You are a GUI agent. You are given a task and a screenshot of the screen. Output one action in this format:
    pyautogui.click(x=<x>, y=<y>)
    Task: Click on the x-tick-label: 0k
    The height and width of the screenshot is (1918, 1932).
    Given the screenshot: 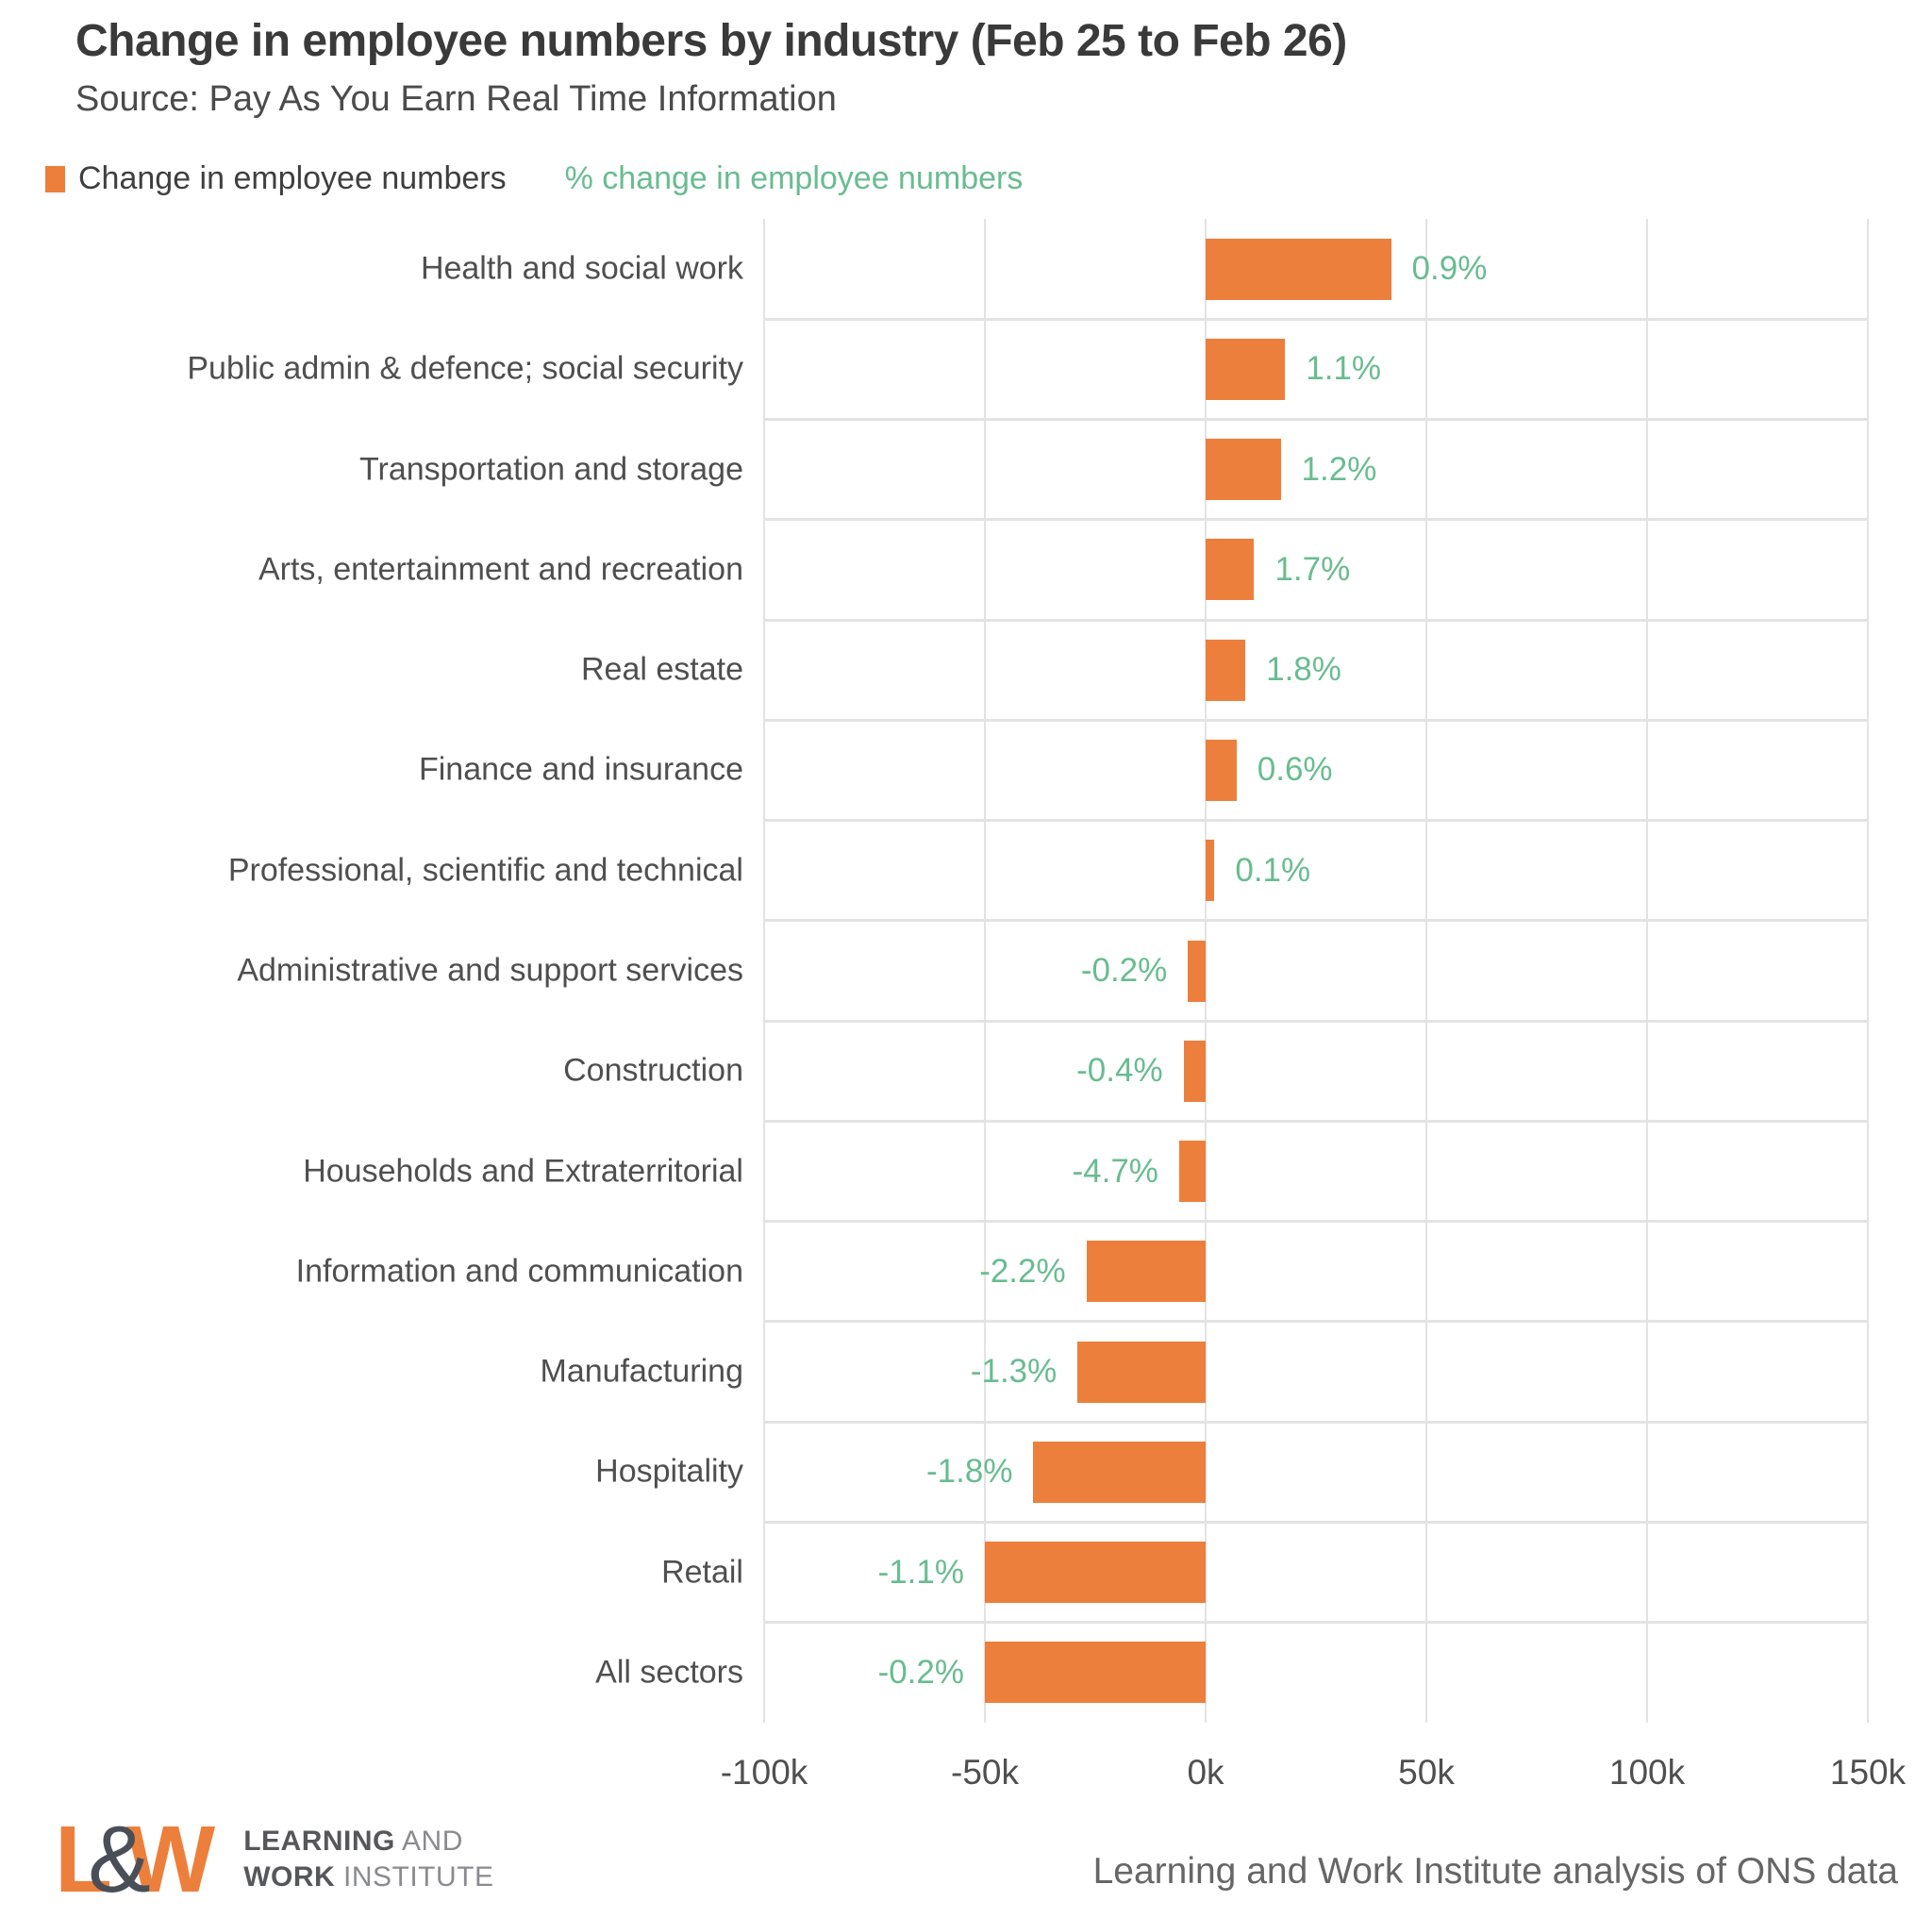 What is the action you would take?
    pyautogui.click(x=1206, y=1773)
    